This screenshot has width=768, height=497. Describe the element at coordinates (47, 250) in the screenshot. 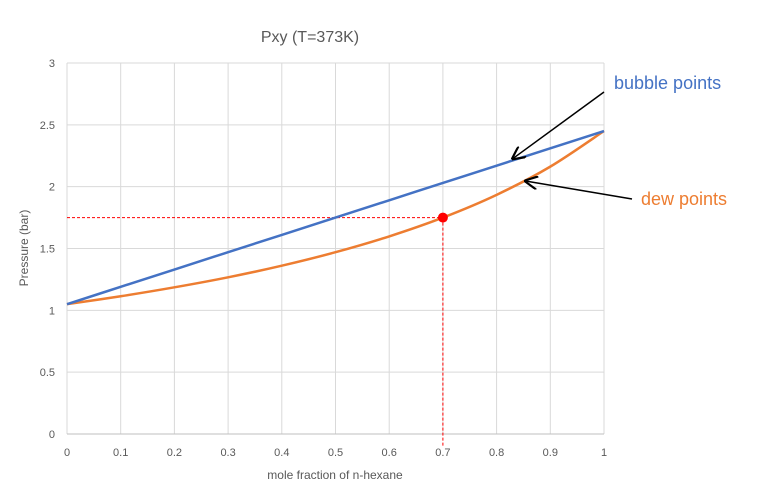

I see `y-tick-label: 1.5` at that location.